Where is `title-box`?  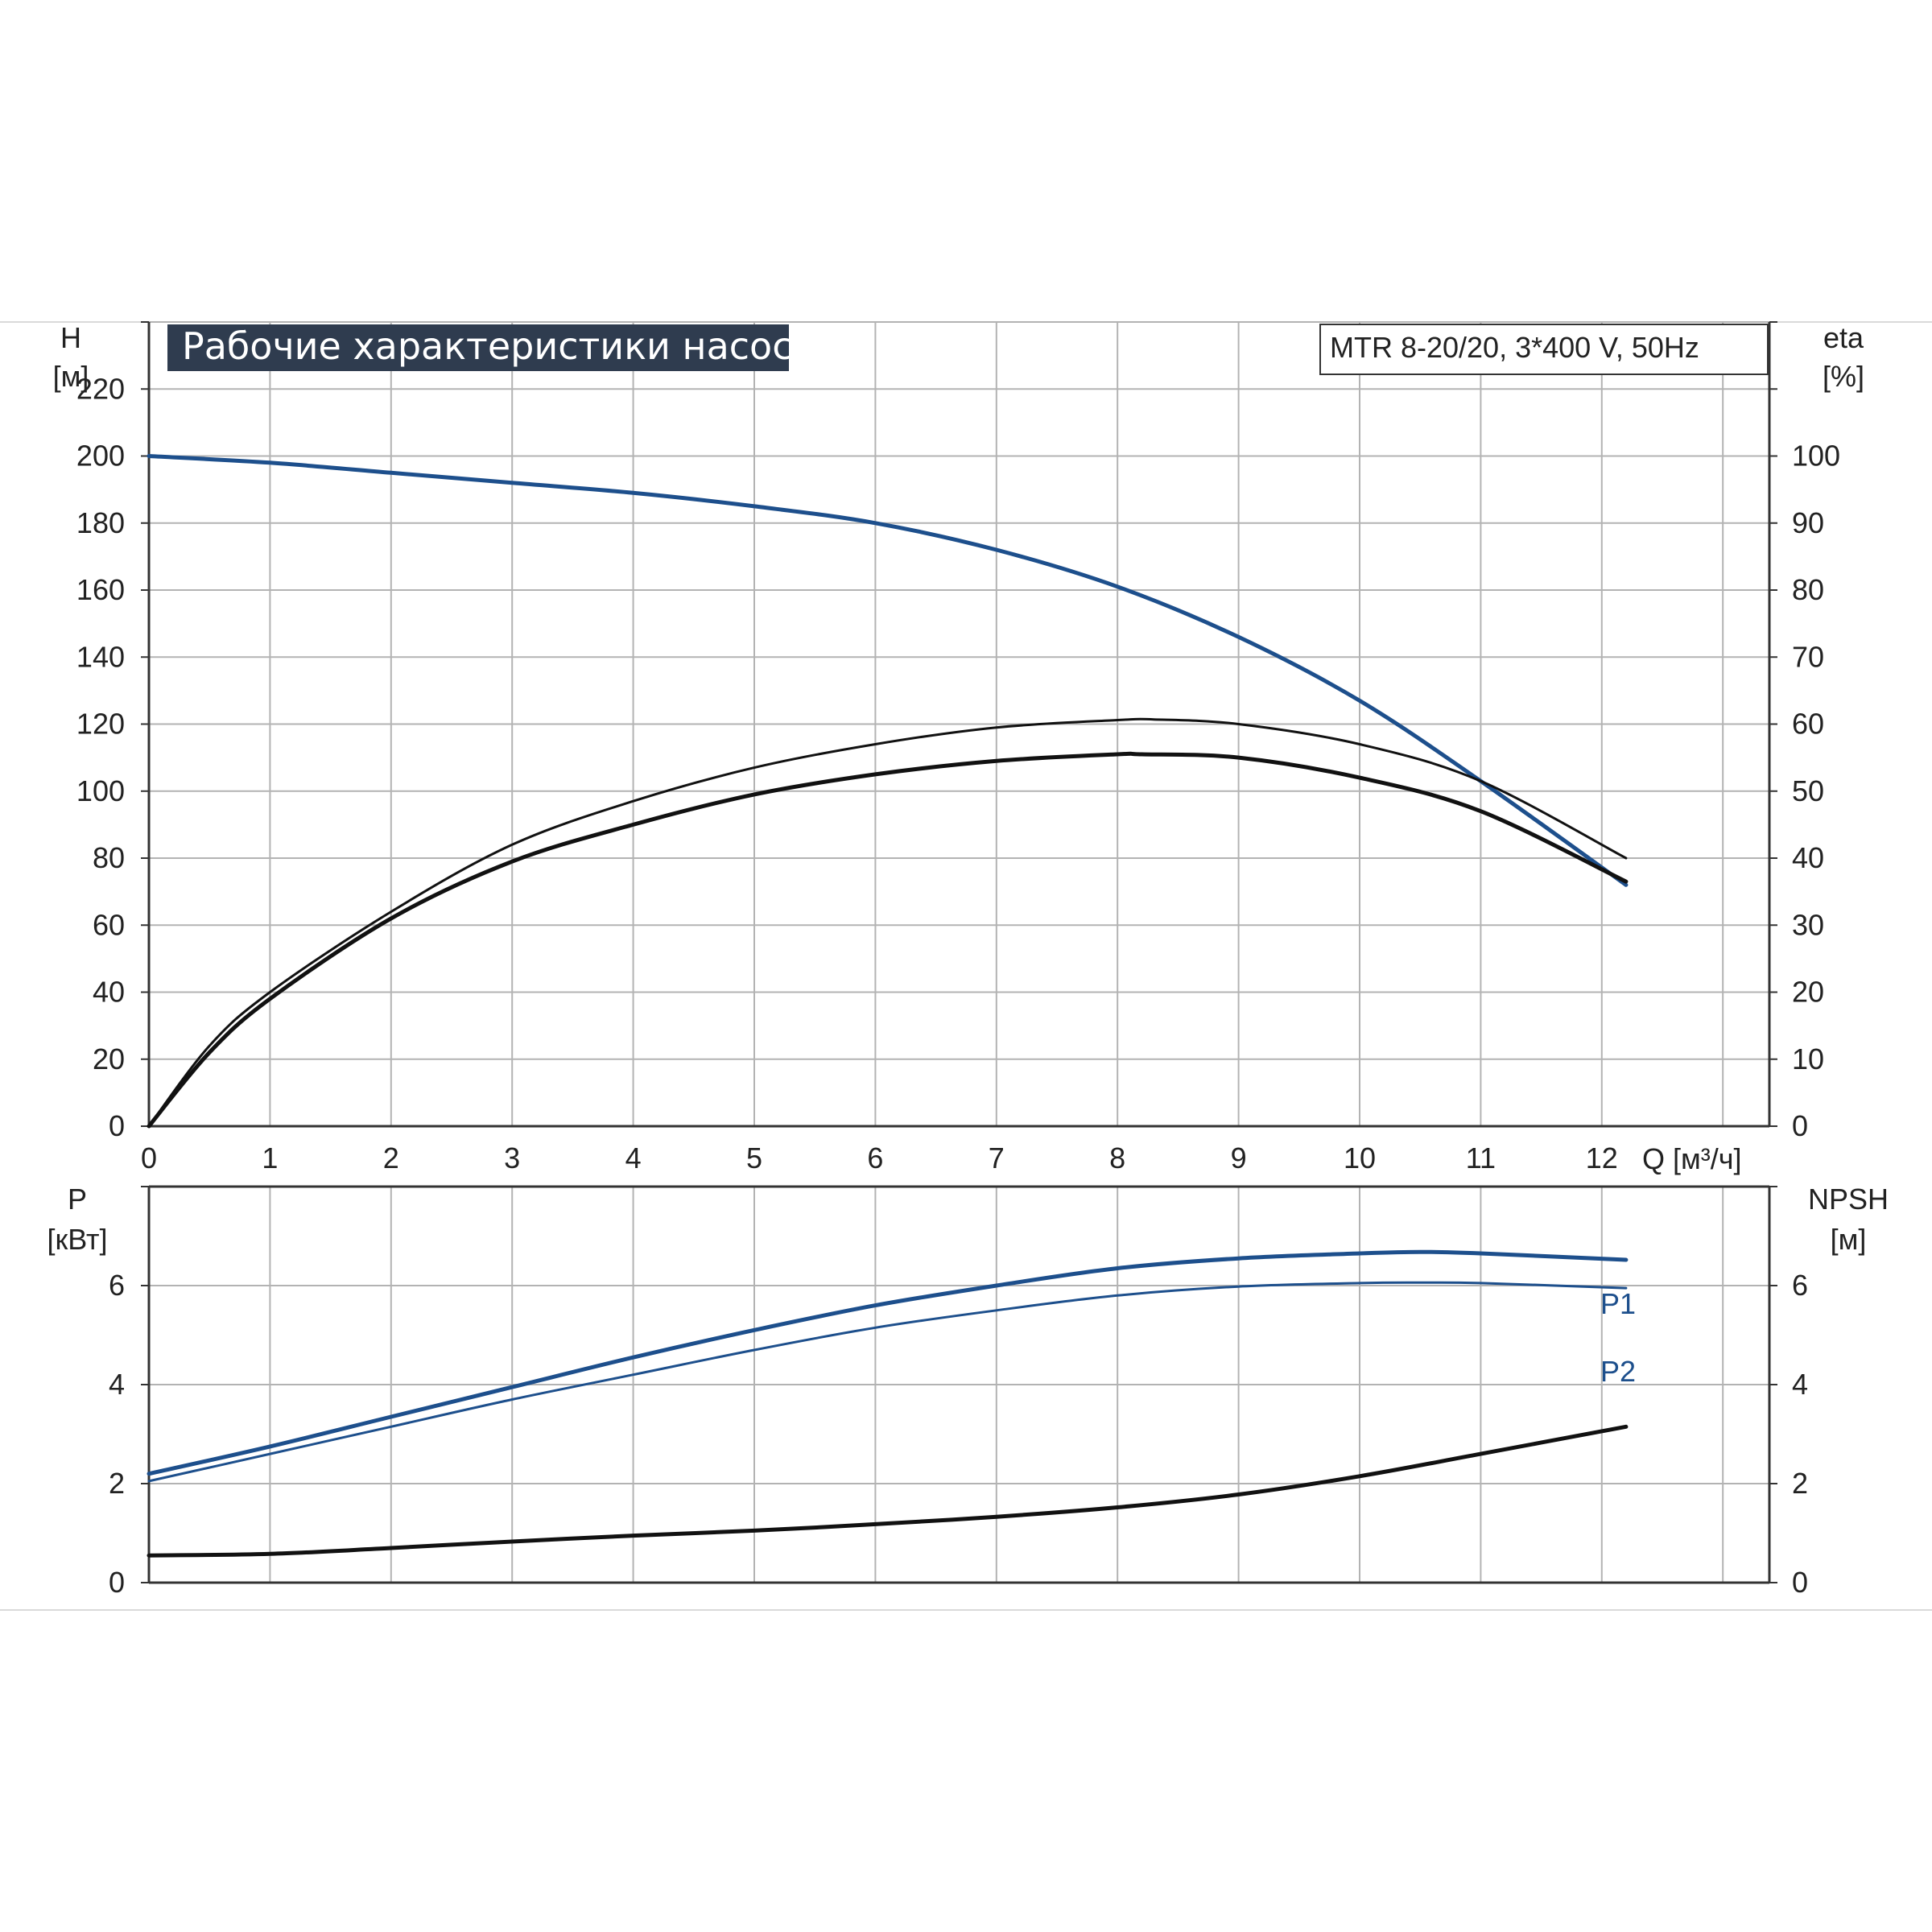 title-box is located at coordinates (478, 347).